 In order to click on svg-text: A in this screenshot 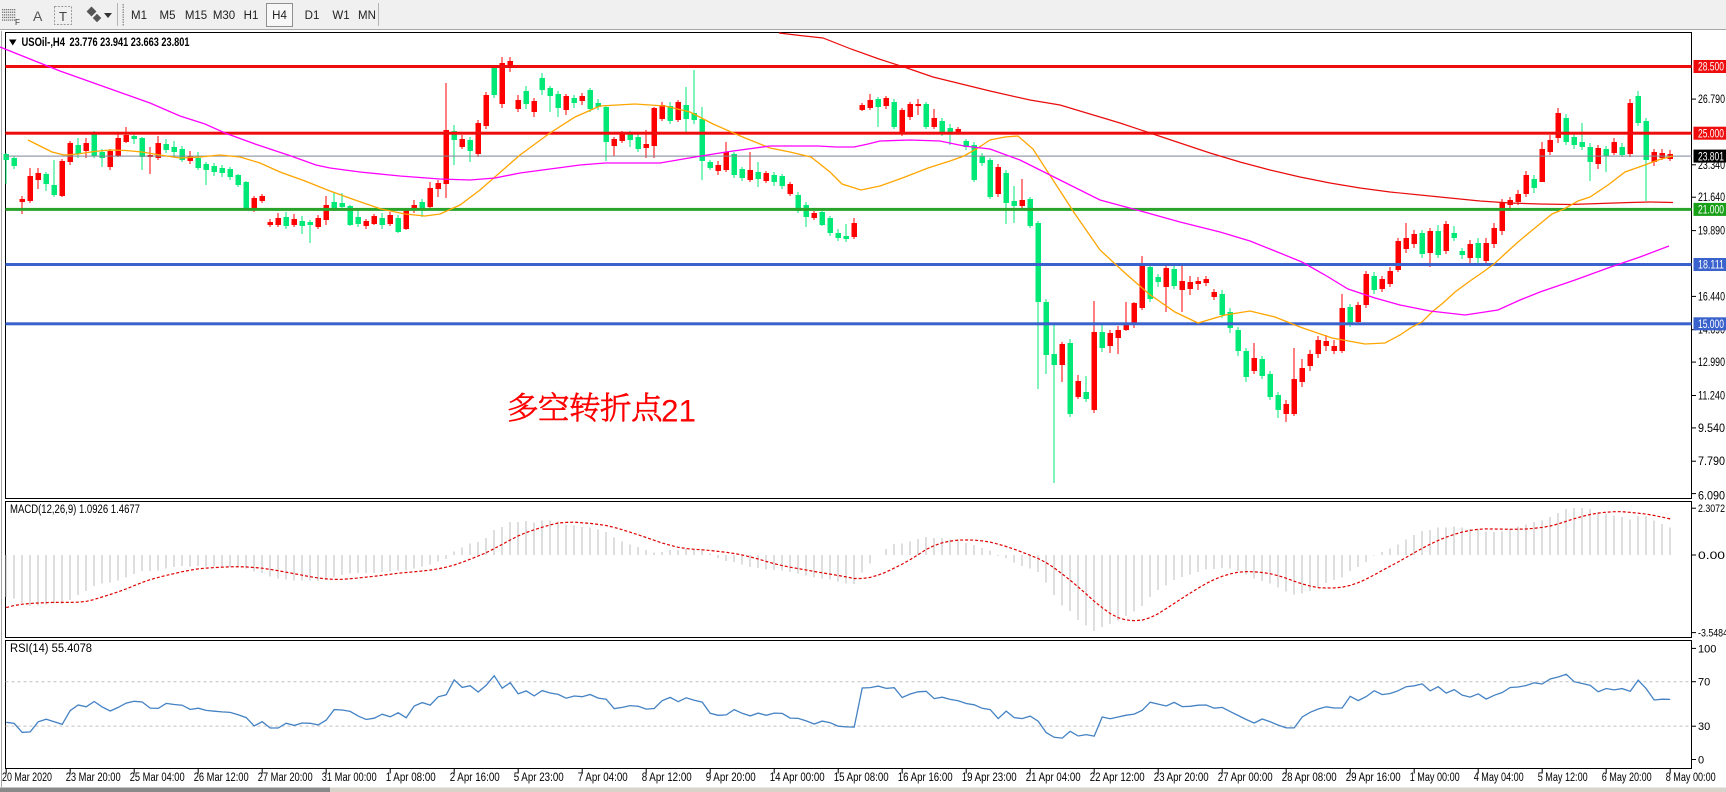, I will do `click(38, 16)`.